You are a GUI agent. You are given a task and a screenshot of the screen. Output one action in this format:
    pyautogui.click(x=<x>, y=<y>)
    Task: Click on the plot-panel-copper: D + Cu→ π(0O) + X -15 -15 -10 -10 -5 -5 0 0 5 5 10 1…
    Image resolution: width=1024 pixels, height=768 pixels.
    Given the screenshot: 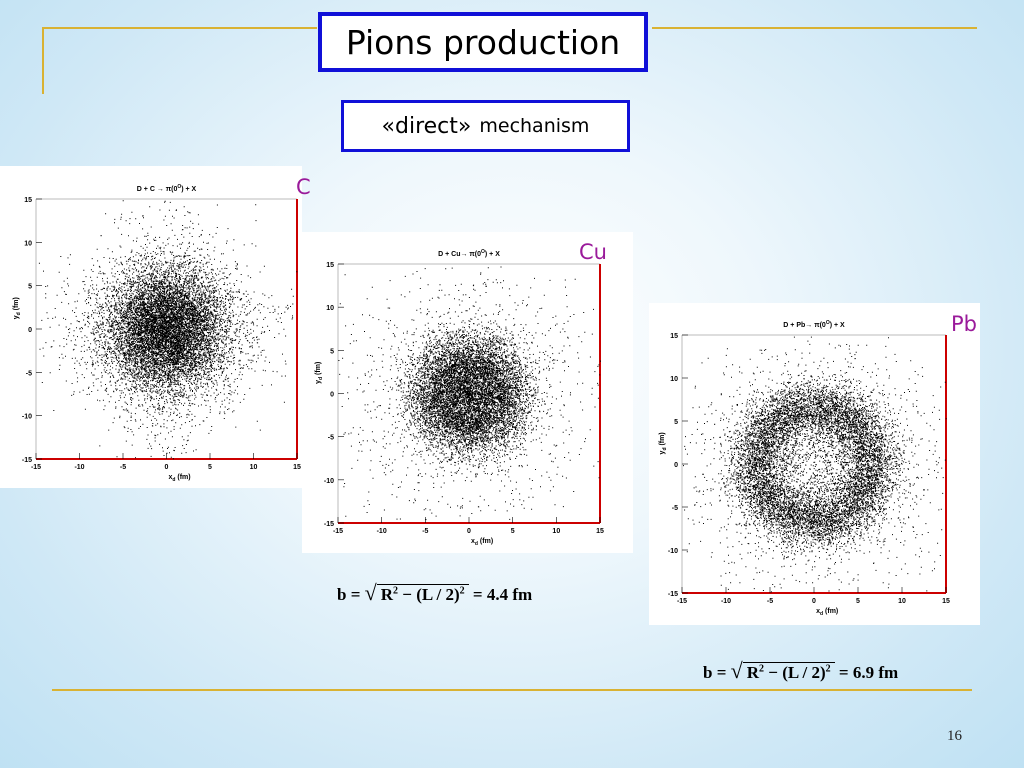 What is the action you would take?
    pyautogui.click(x=467, y=392)
    